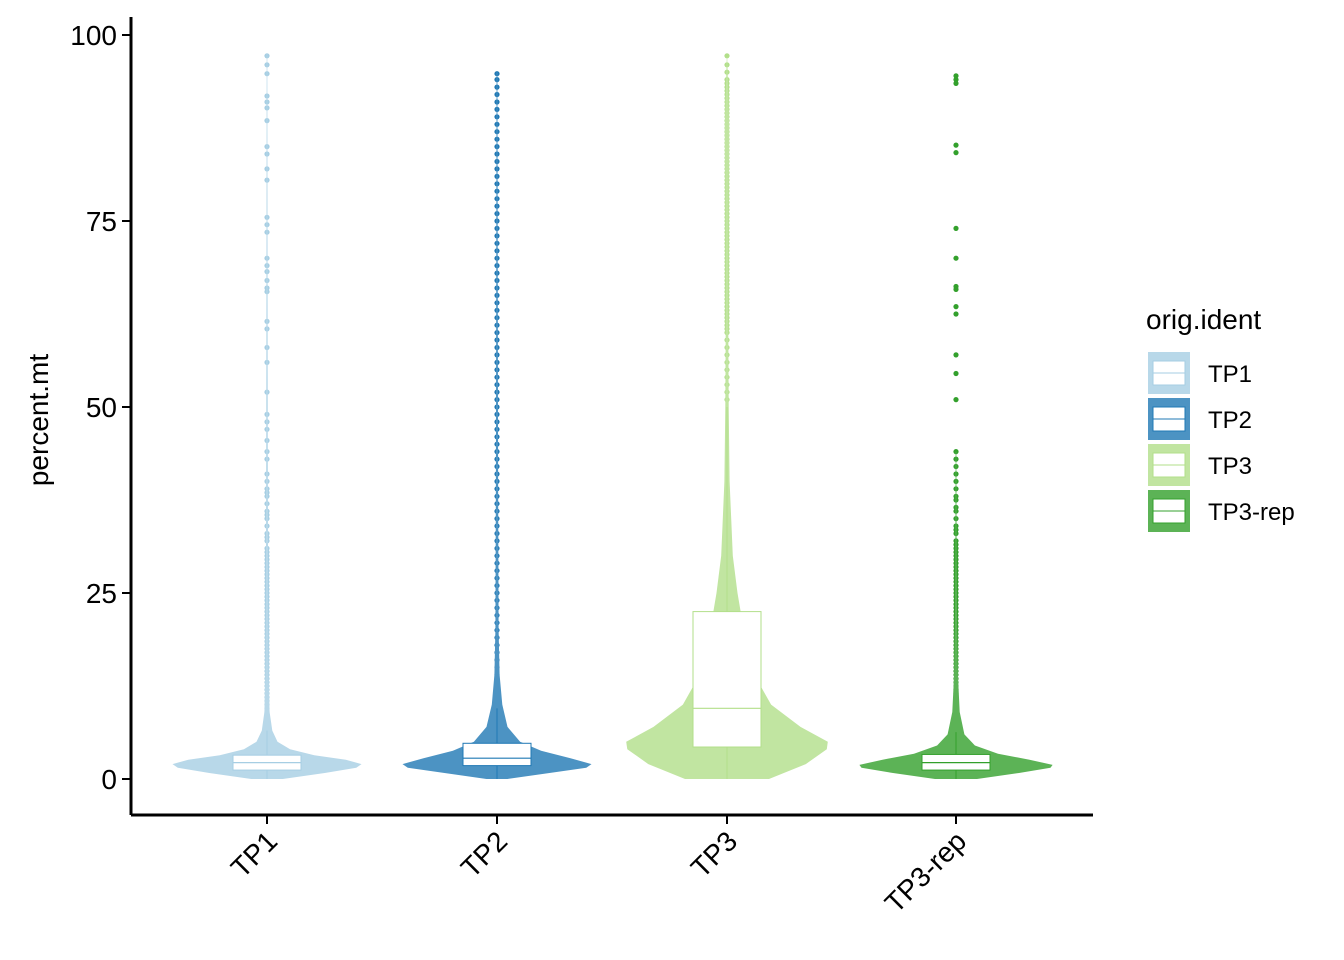  What do you see at coordinates (93, 35) in the screenshot?
I see `y-tick-label: 100` at bounding box center [93, 35].